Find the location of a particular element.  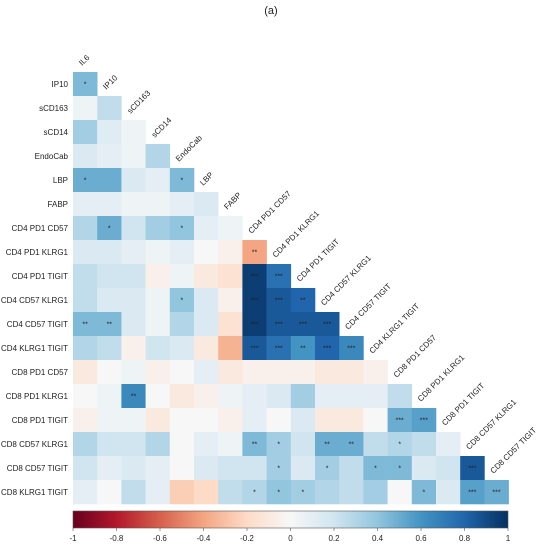

colorbar-tick-label: 1 is located at coordinates (508, 538).